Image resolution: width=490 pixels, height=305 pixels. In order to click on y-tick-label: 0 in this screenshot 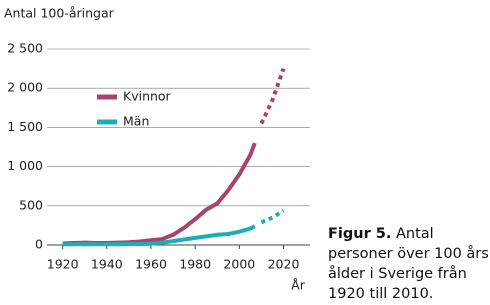, I will do `click(39, 244)`.